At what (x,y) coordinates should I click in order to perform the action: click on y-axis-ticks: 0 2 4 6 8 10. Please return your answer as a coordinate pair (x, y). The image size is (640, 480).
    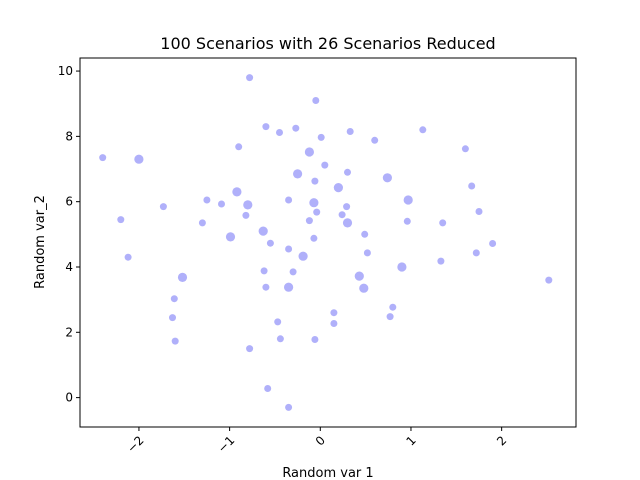
    Looking at the image, I should click on (69, 234).